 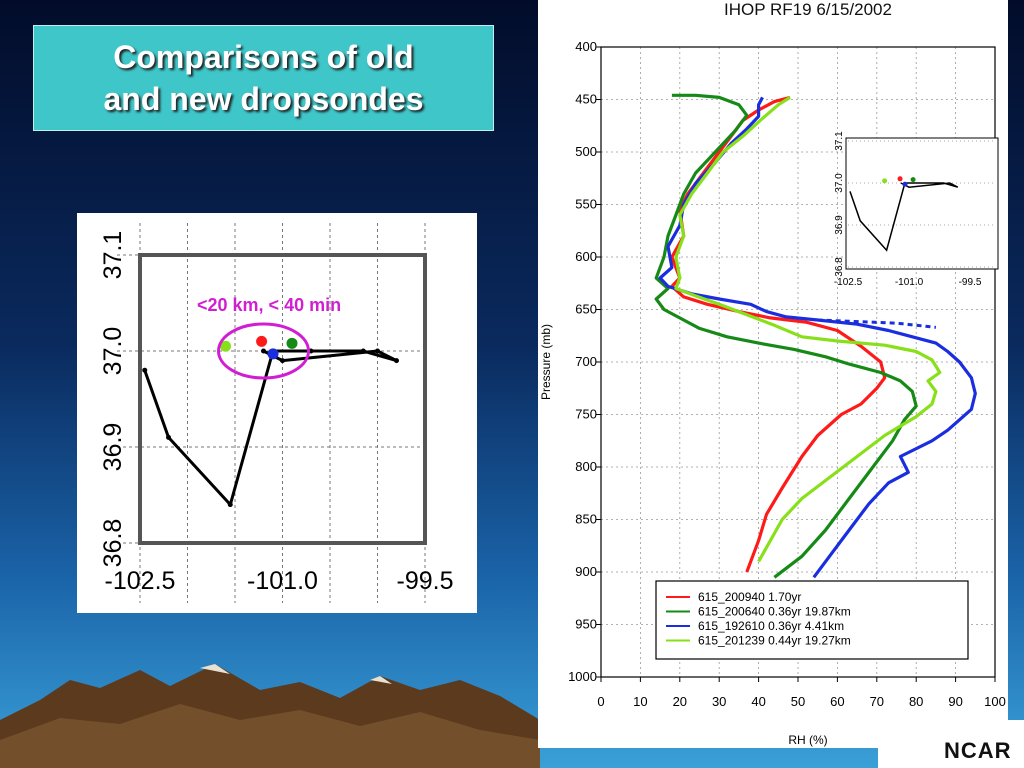 What do you see at coordinates (978, 750) in the screenshot?
I see `ncar-logo: NCAR` at bounding box center [978, 750].